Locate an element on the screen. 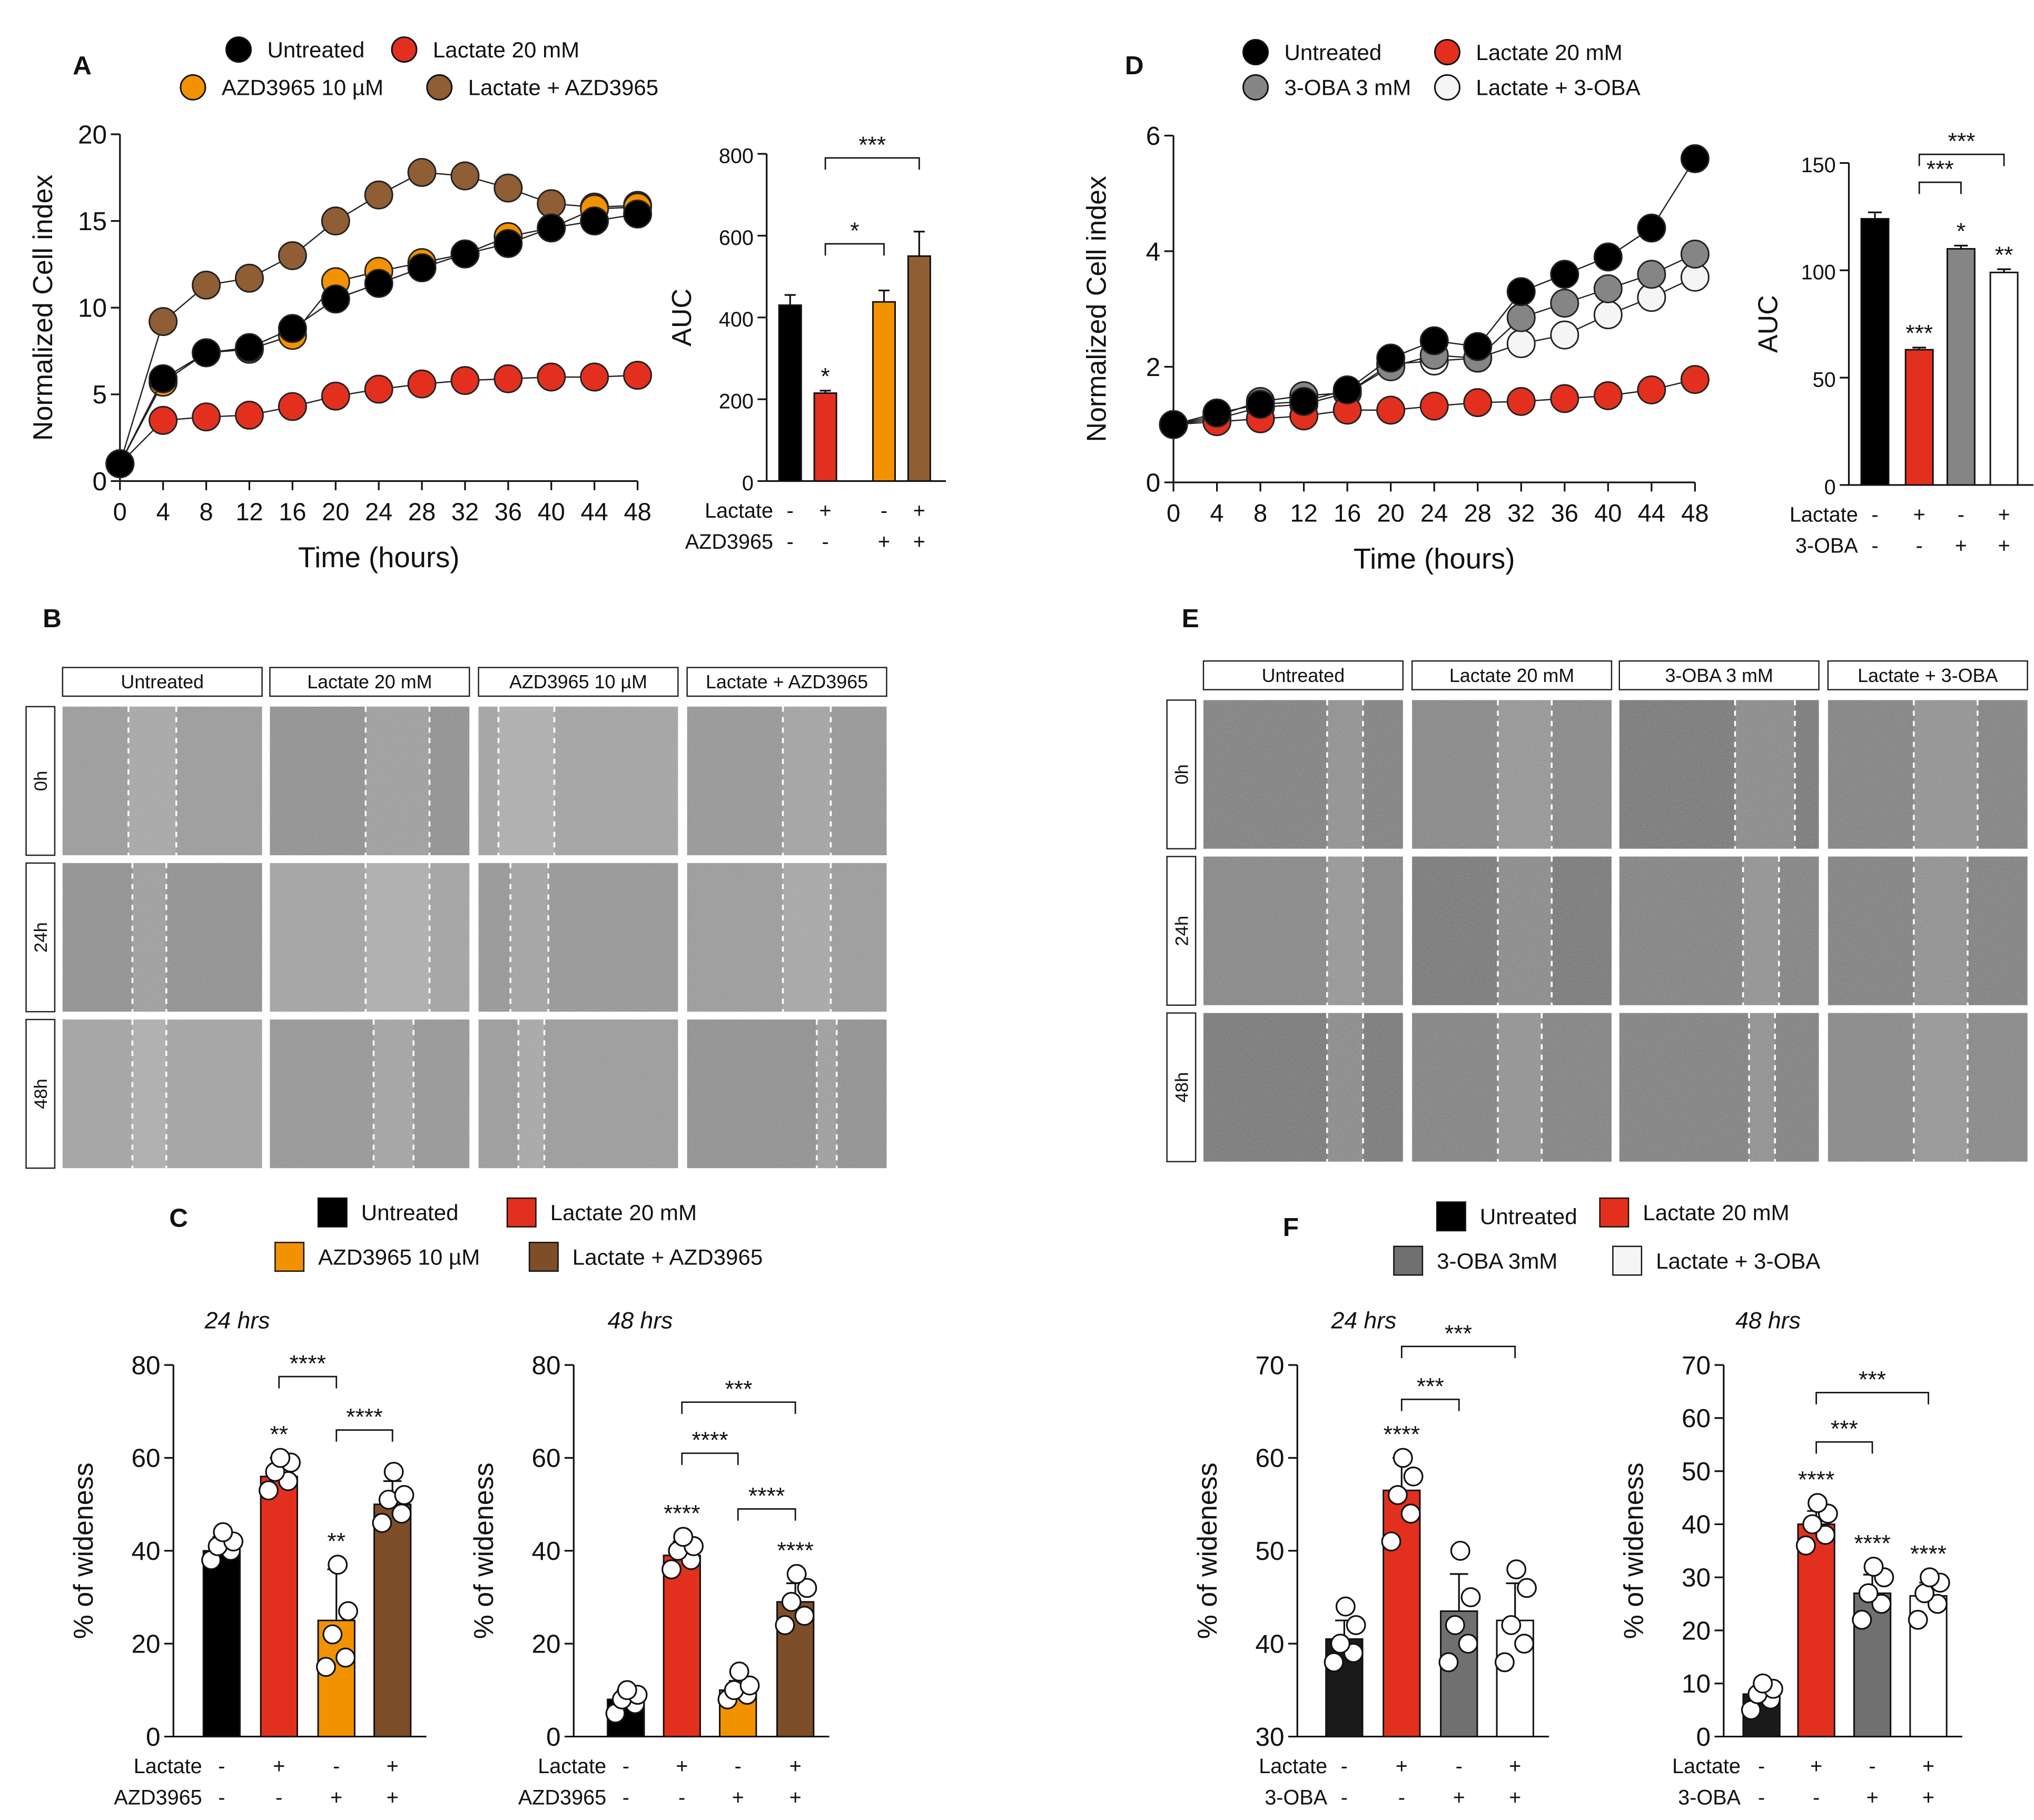 The width and height of the screenshot is (2034, 1820). x-tick-label: 16 is located at coordinates (292, 512).